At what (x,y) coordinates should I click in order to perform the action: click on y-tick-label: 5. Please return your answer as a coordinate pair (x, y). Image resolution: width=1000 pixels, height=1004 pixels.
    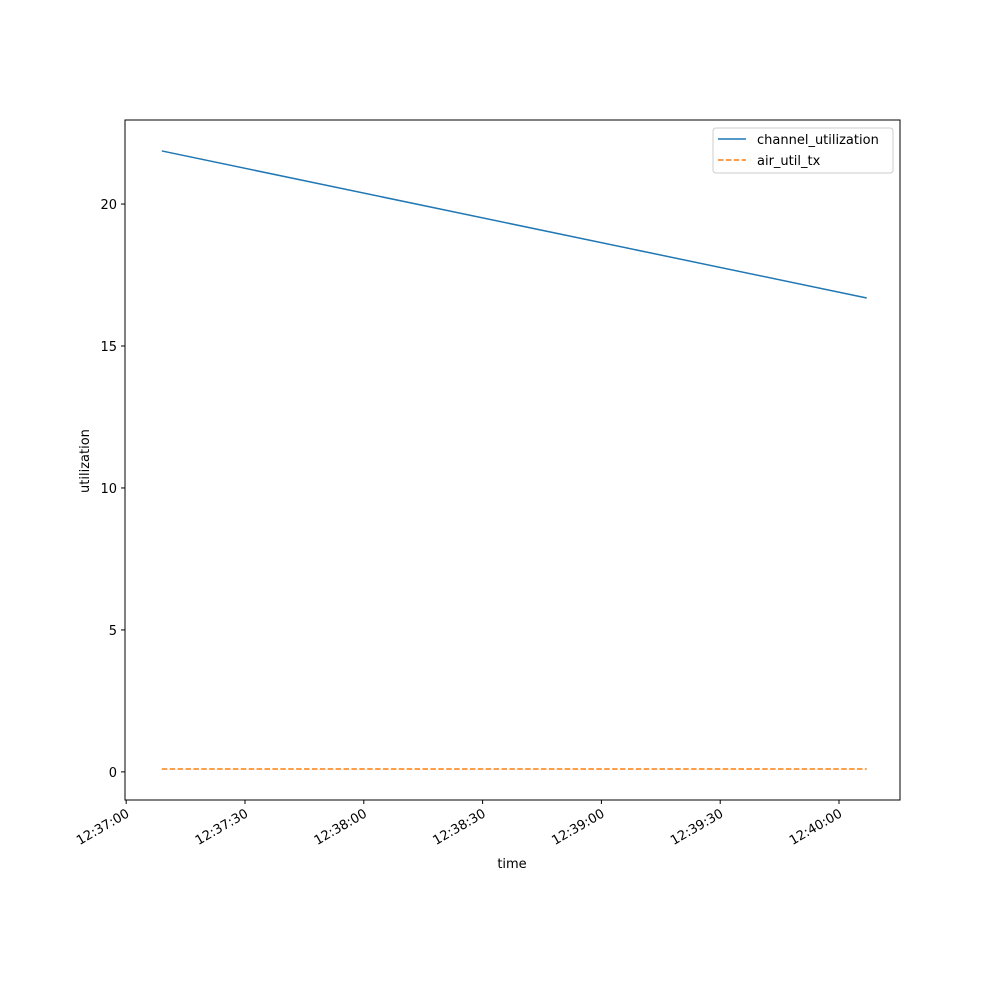
    Looking at the image, I should click on (113, 631).